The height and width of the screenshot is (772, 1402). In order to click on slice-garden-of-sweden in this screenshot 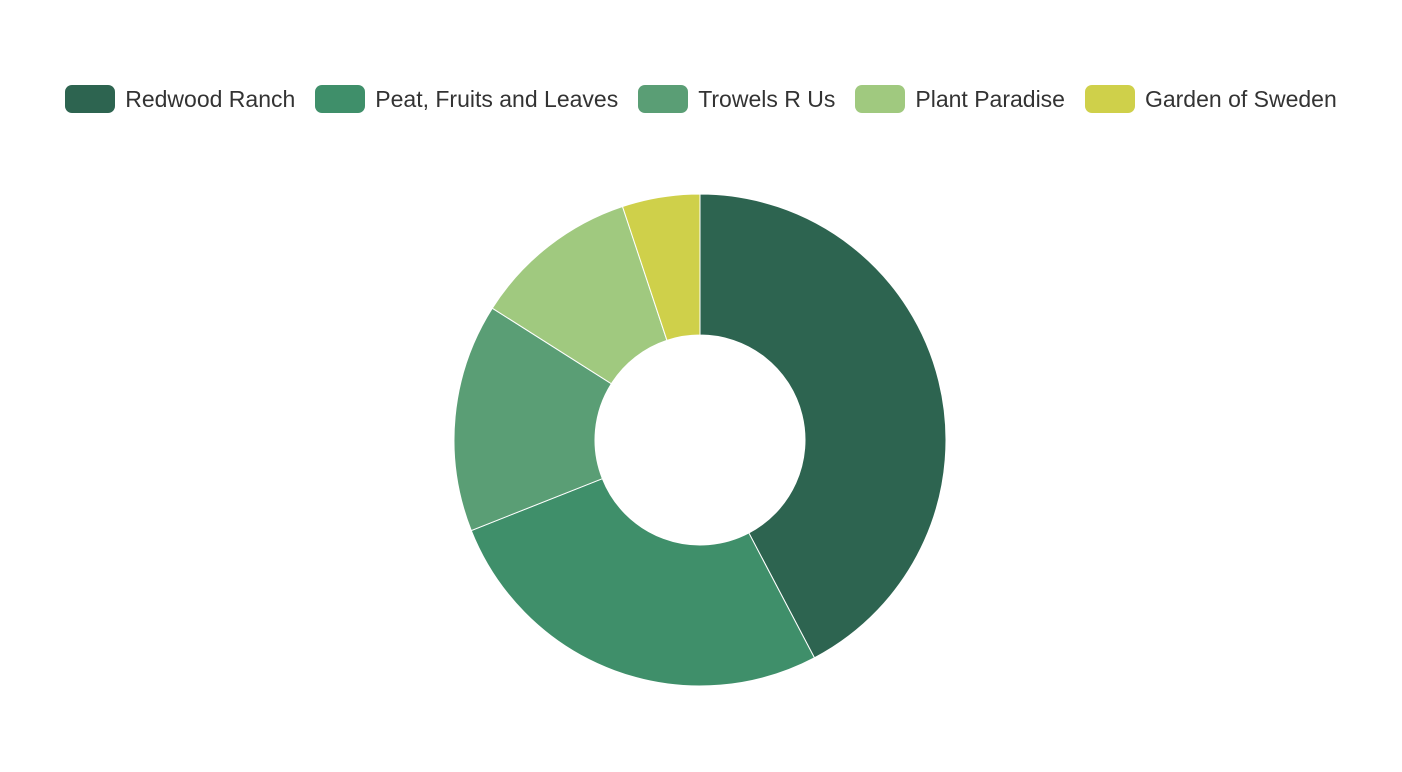, I will do `click(661, 267)`.